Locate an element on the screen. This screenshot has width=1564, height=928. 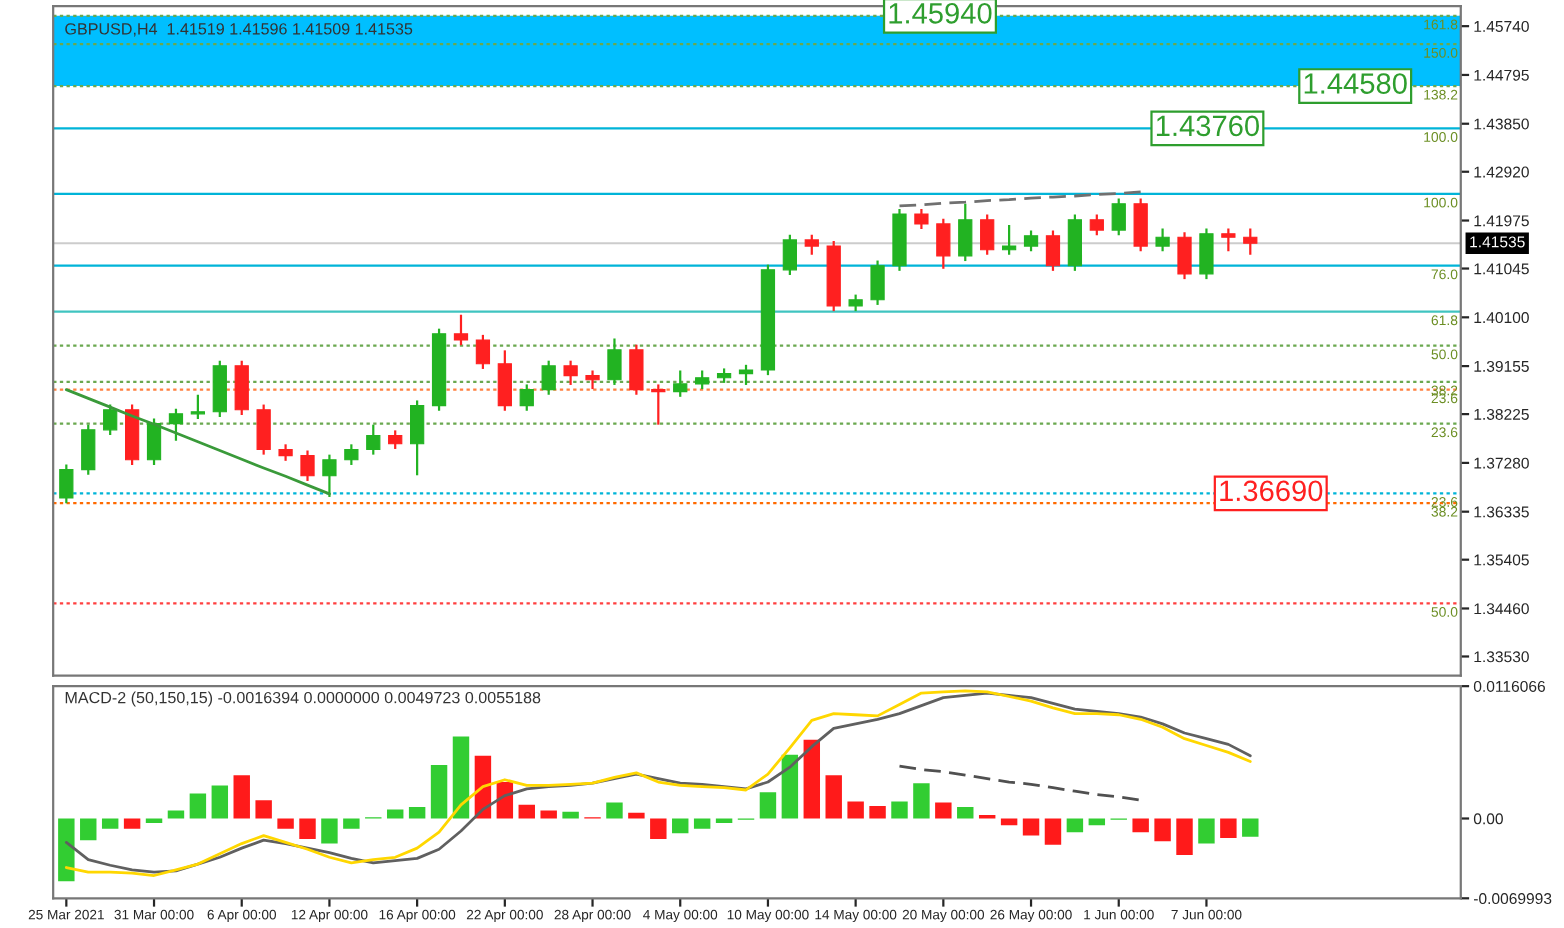
ref-line-label: 1.45940 is located at coordinates (940, 13).